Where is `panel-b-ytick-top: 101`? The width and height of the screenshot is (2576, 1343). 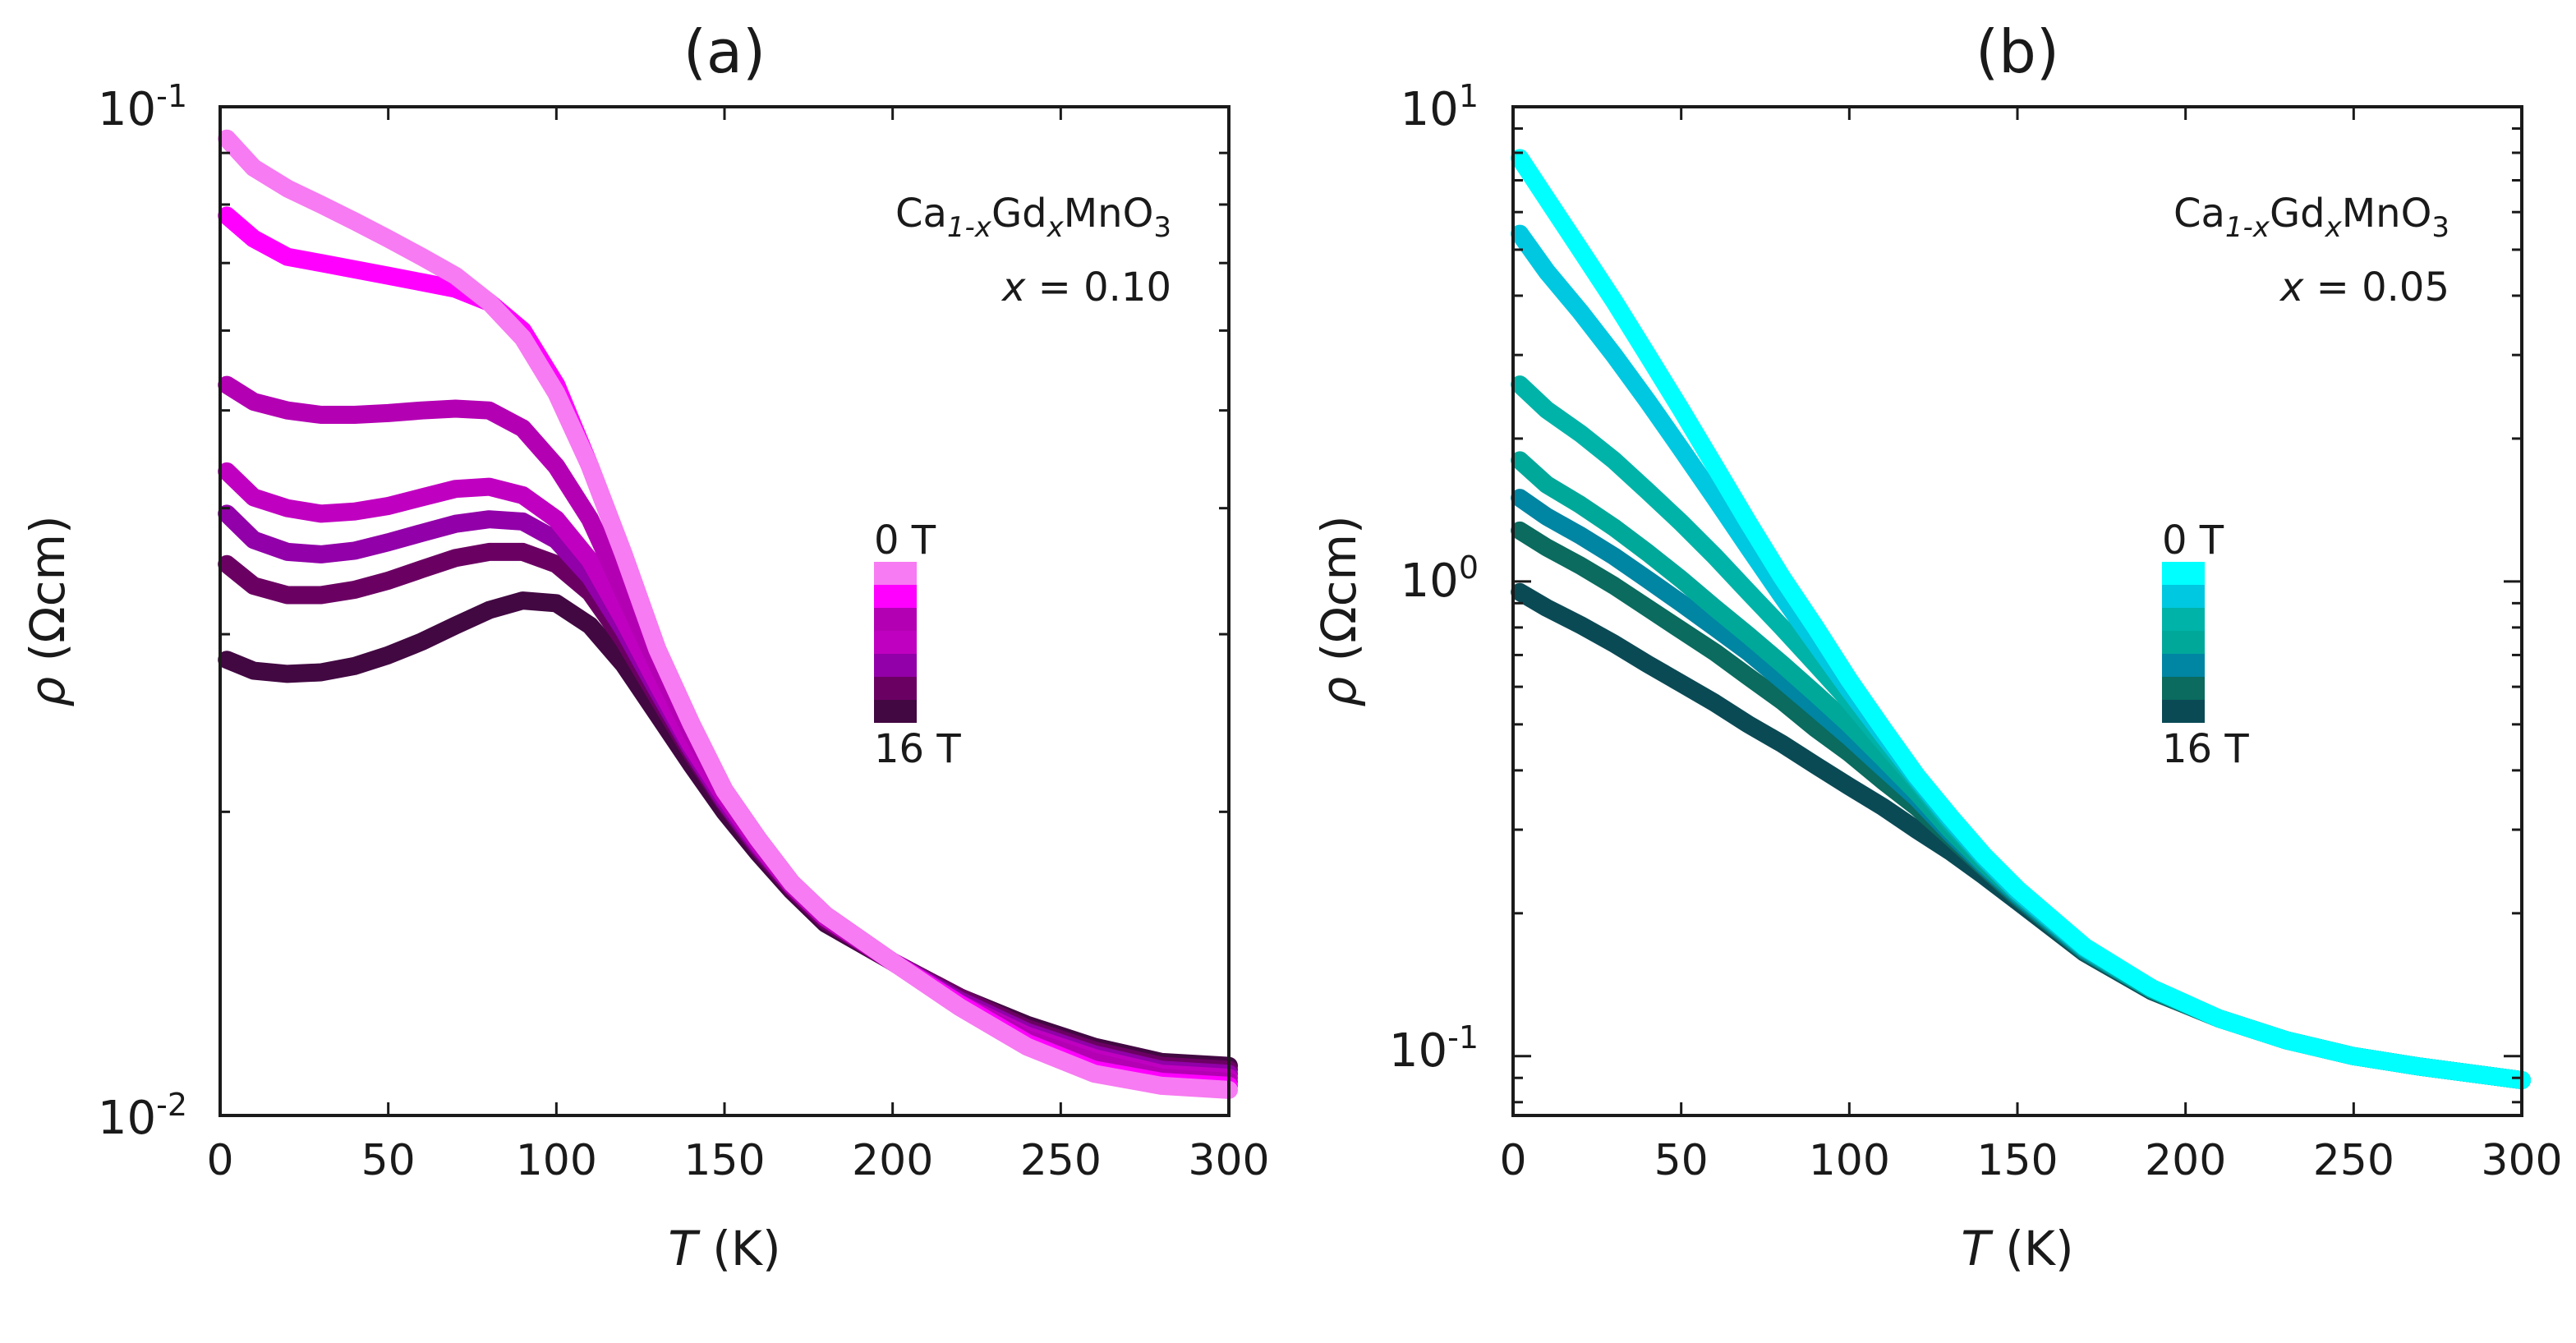
panel-b-ytick-top: 101 is located at coordinates (1440, 107).